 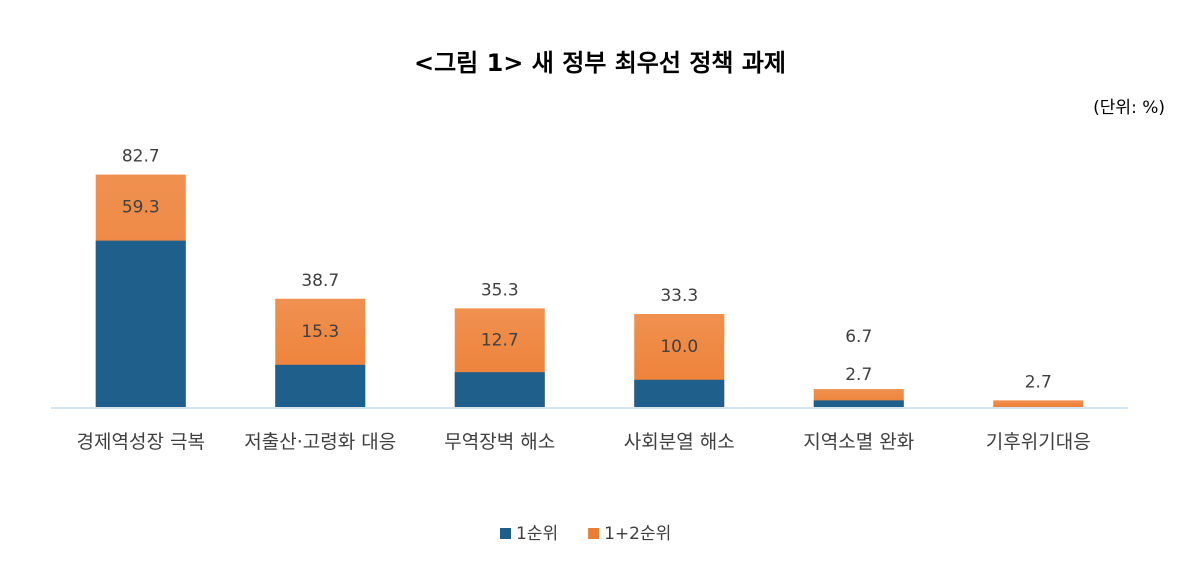 What do you see at coordinates (140, 442) in the screenshot?
I see `x-tick-label: 경제역성장 극복` at bounding box center [140, 442].